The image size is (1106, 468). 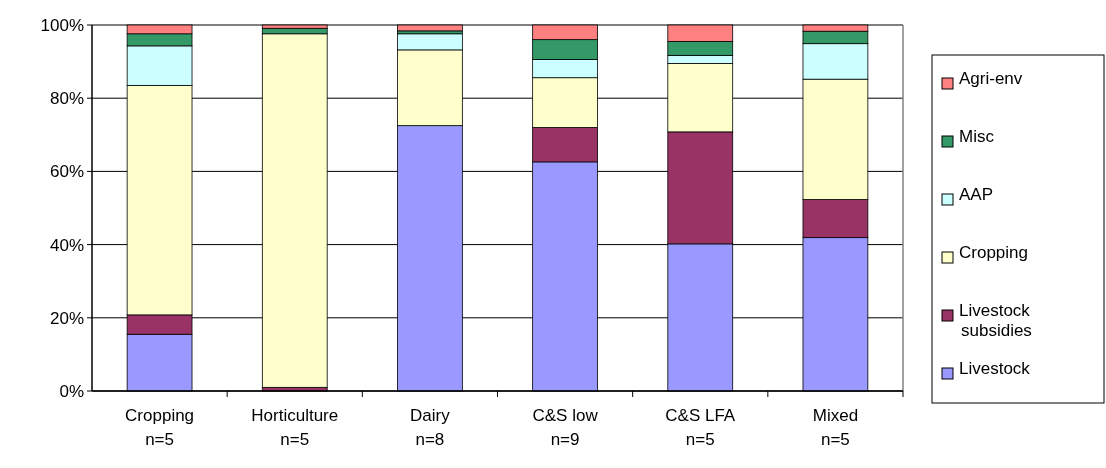 What do you see at coordinates (66, 172) in the screenshot?
I see `y-tick-label: 60%` at bounding box center [66, 172].